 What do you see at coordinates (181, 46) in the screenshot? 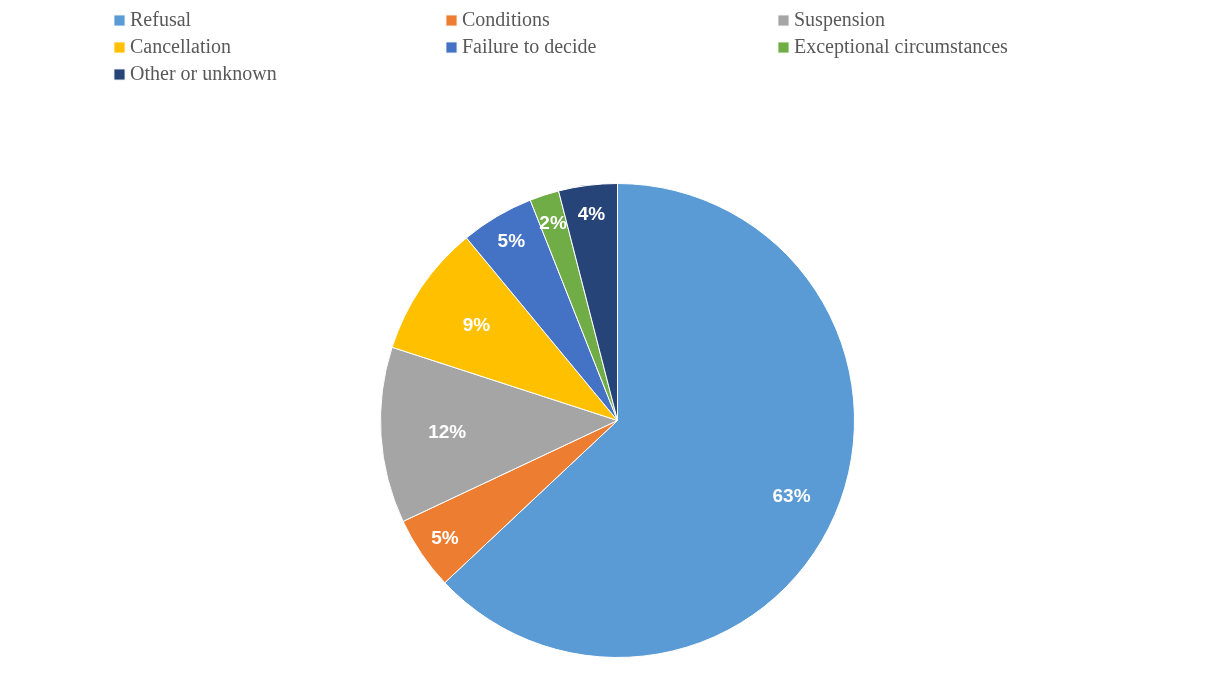
I see `legend-label: Cancellation` at bounding box center [181, 46].